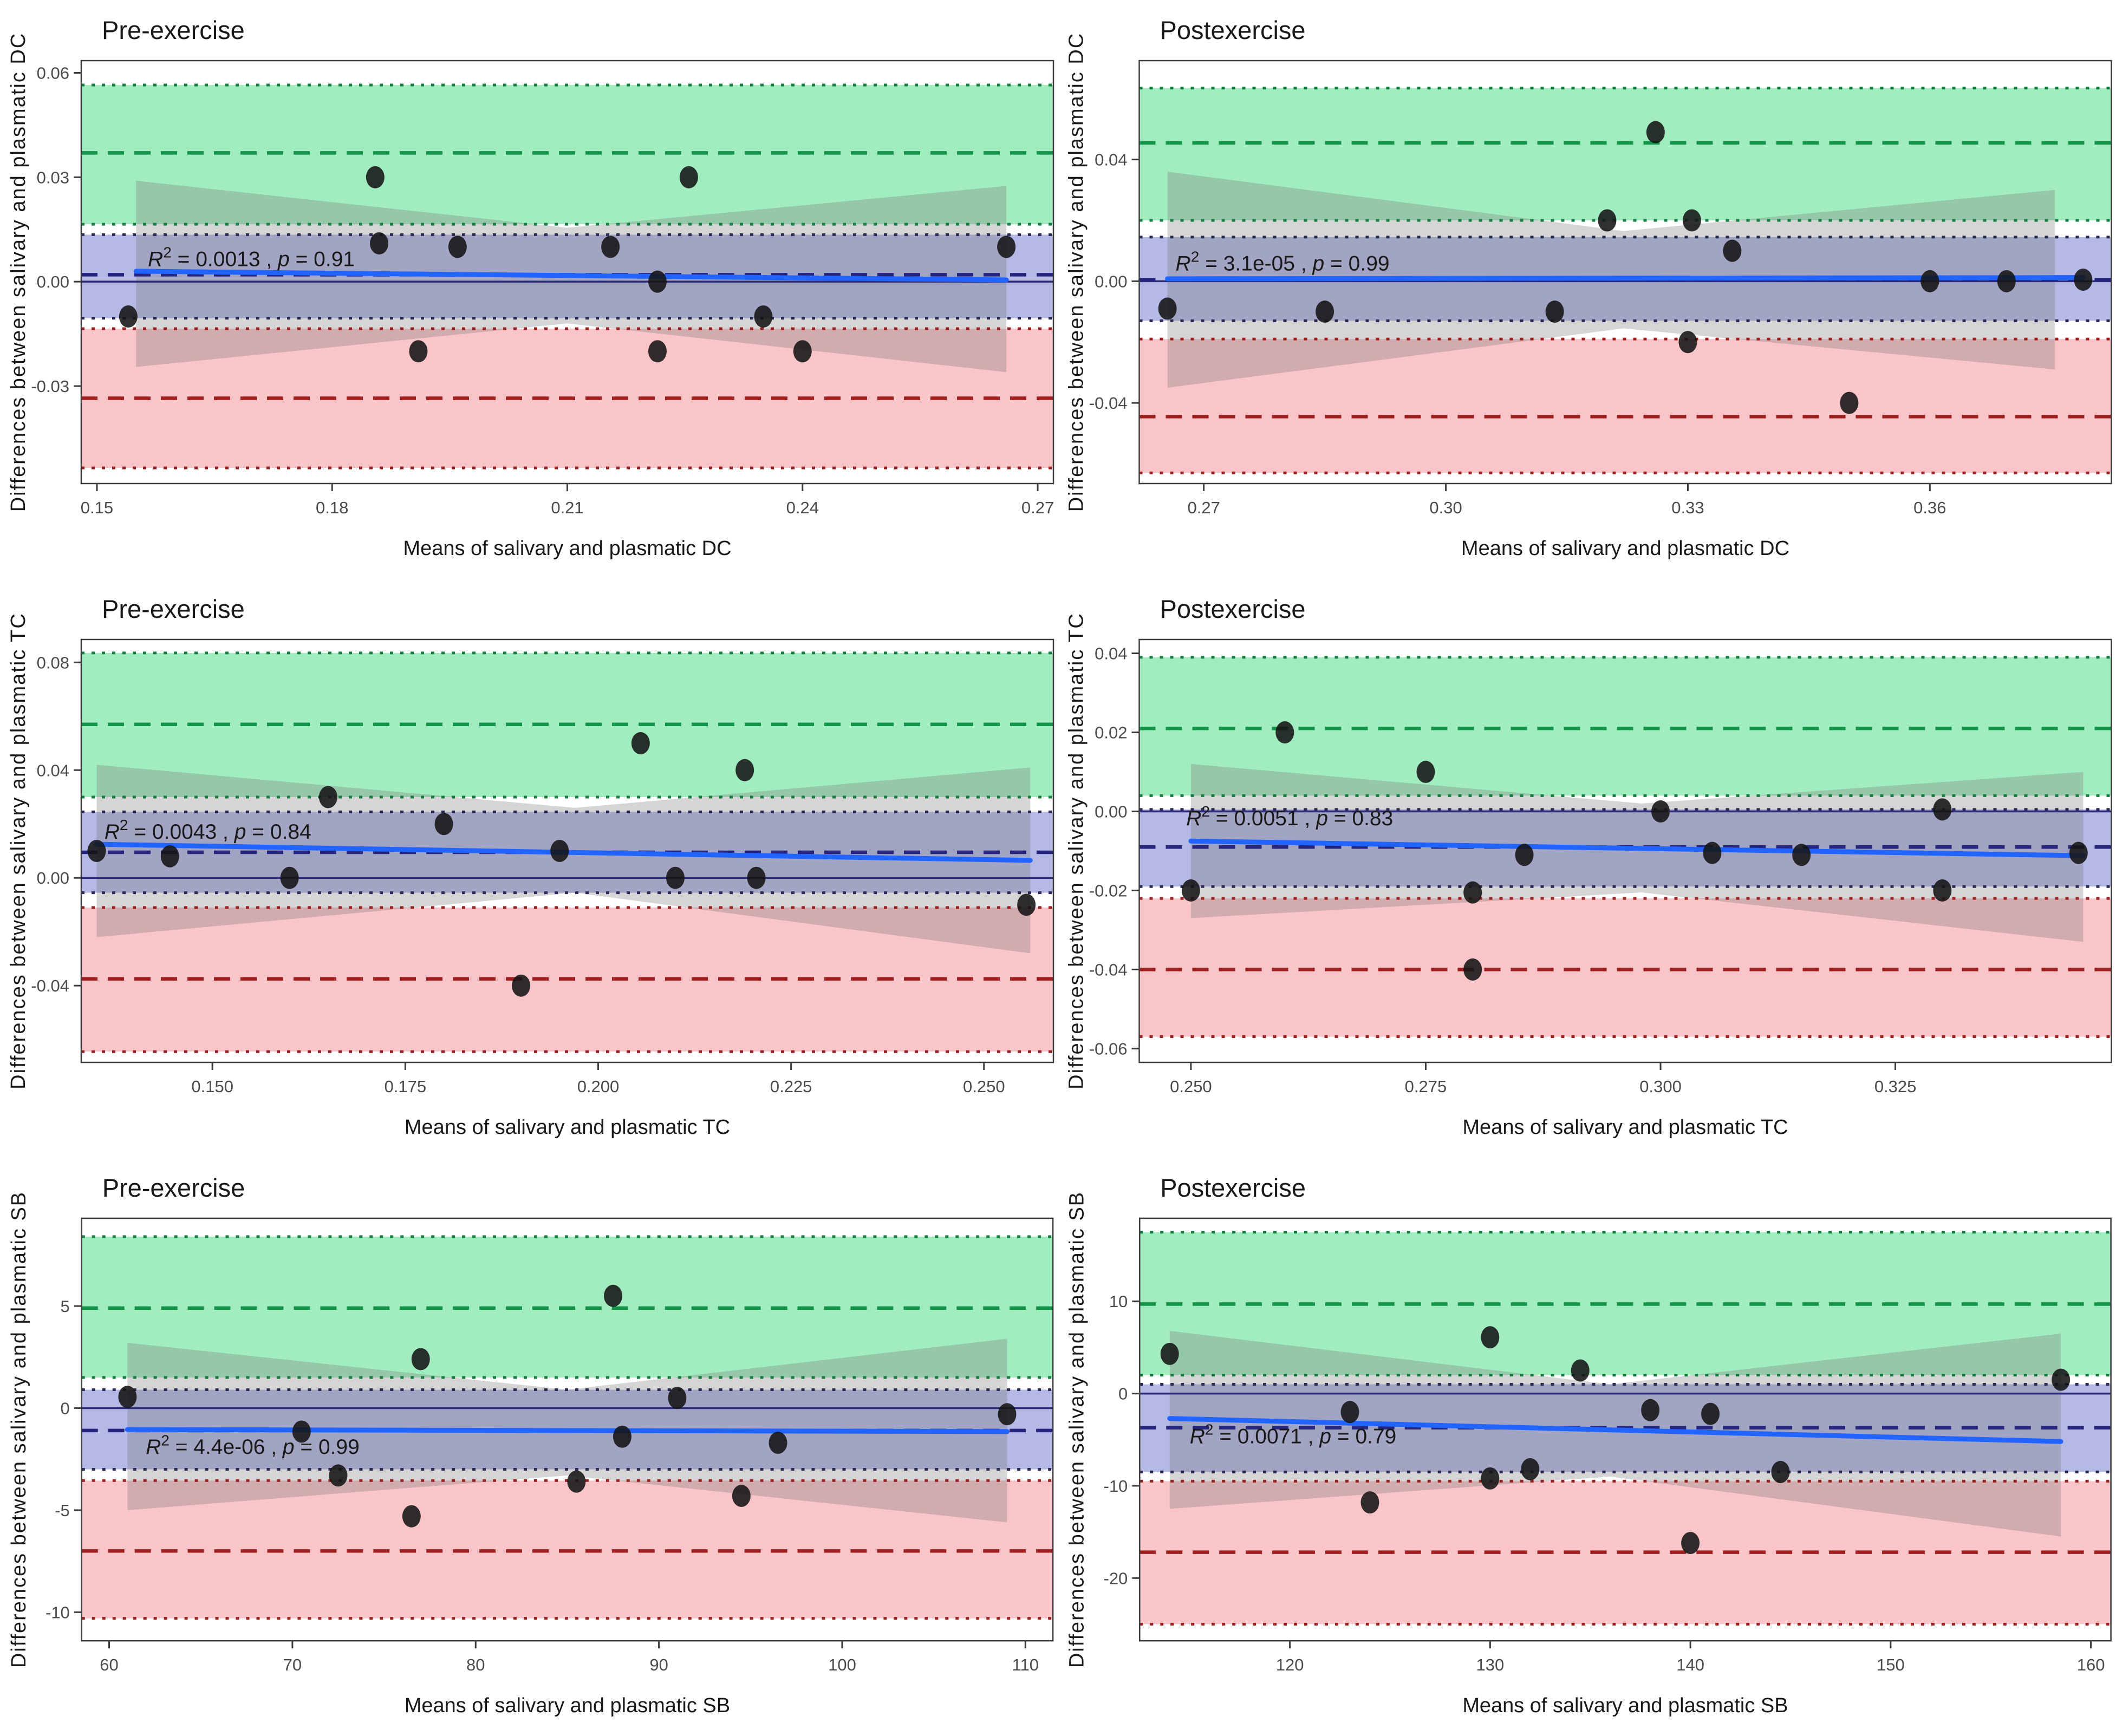  I want to click on y-tick-label: 0.03, so click(53, 178).